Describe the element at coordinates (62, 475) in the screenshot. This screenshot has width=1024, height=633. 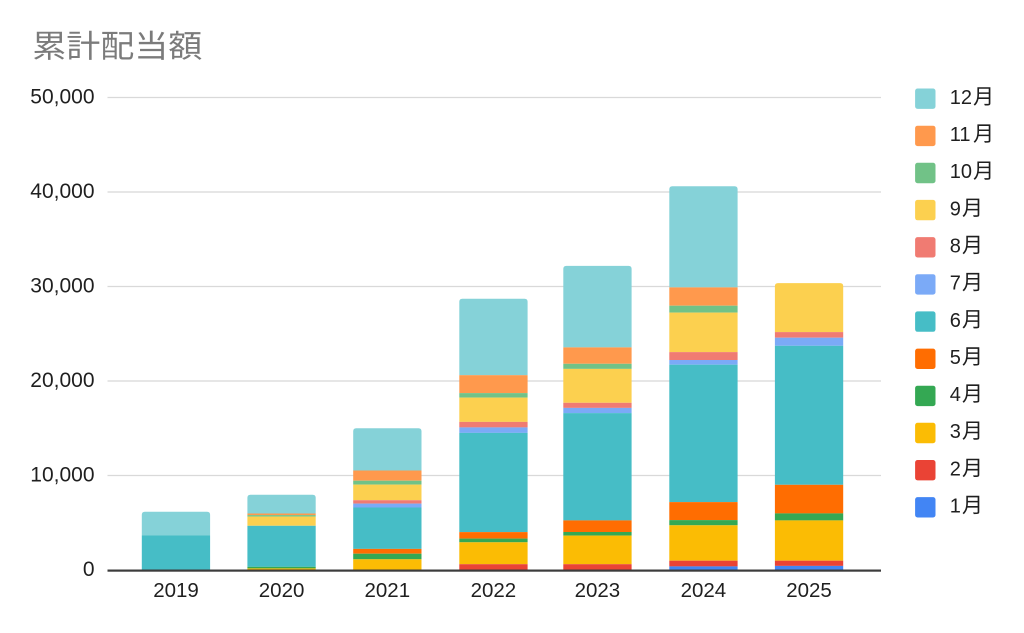
I see `svg-text: 10,000` at that location.